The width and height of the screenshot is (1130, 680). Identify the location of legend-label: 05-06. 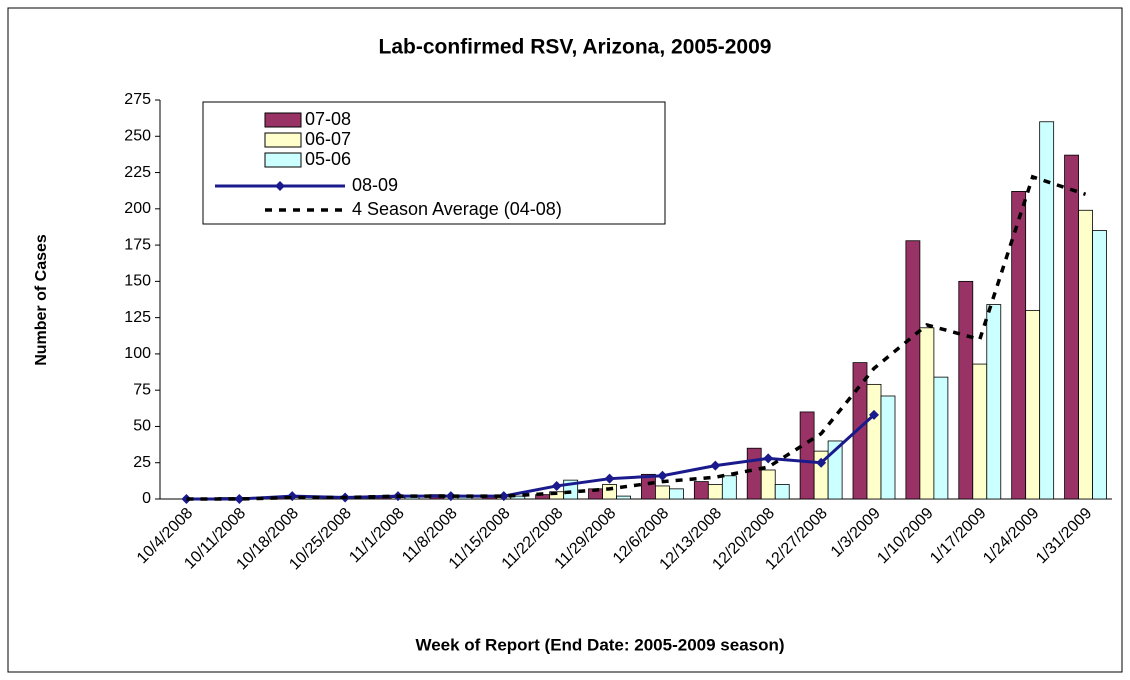
(328, 159).